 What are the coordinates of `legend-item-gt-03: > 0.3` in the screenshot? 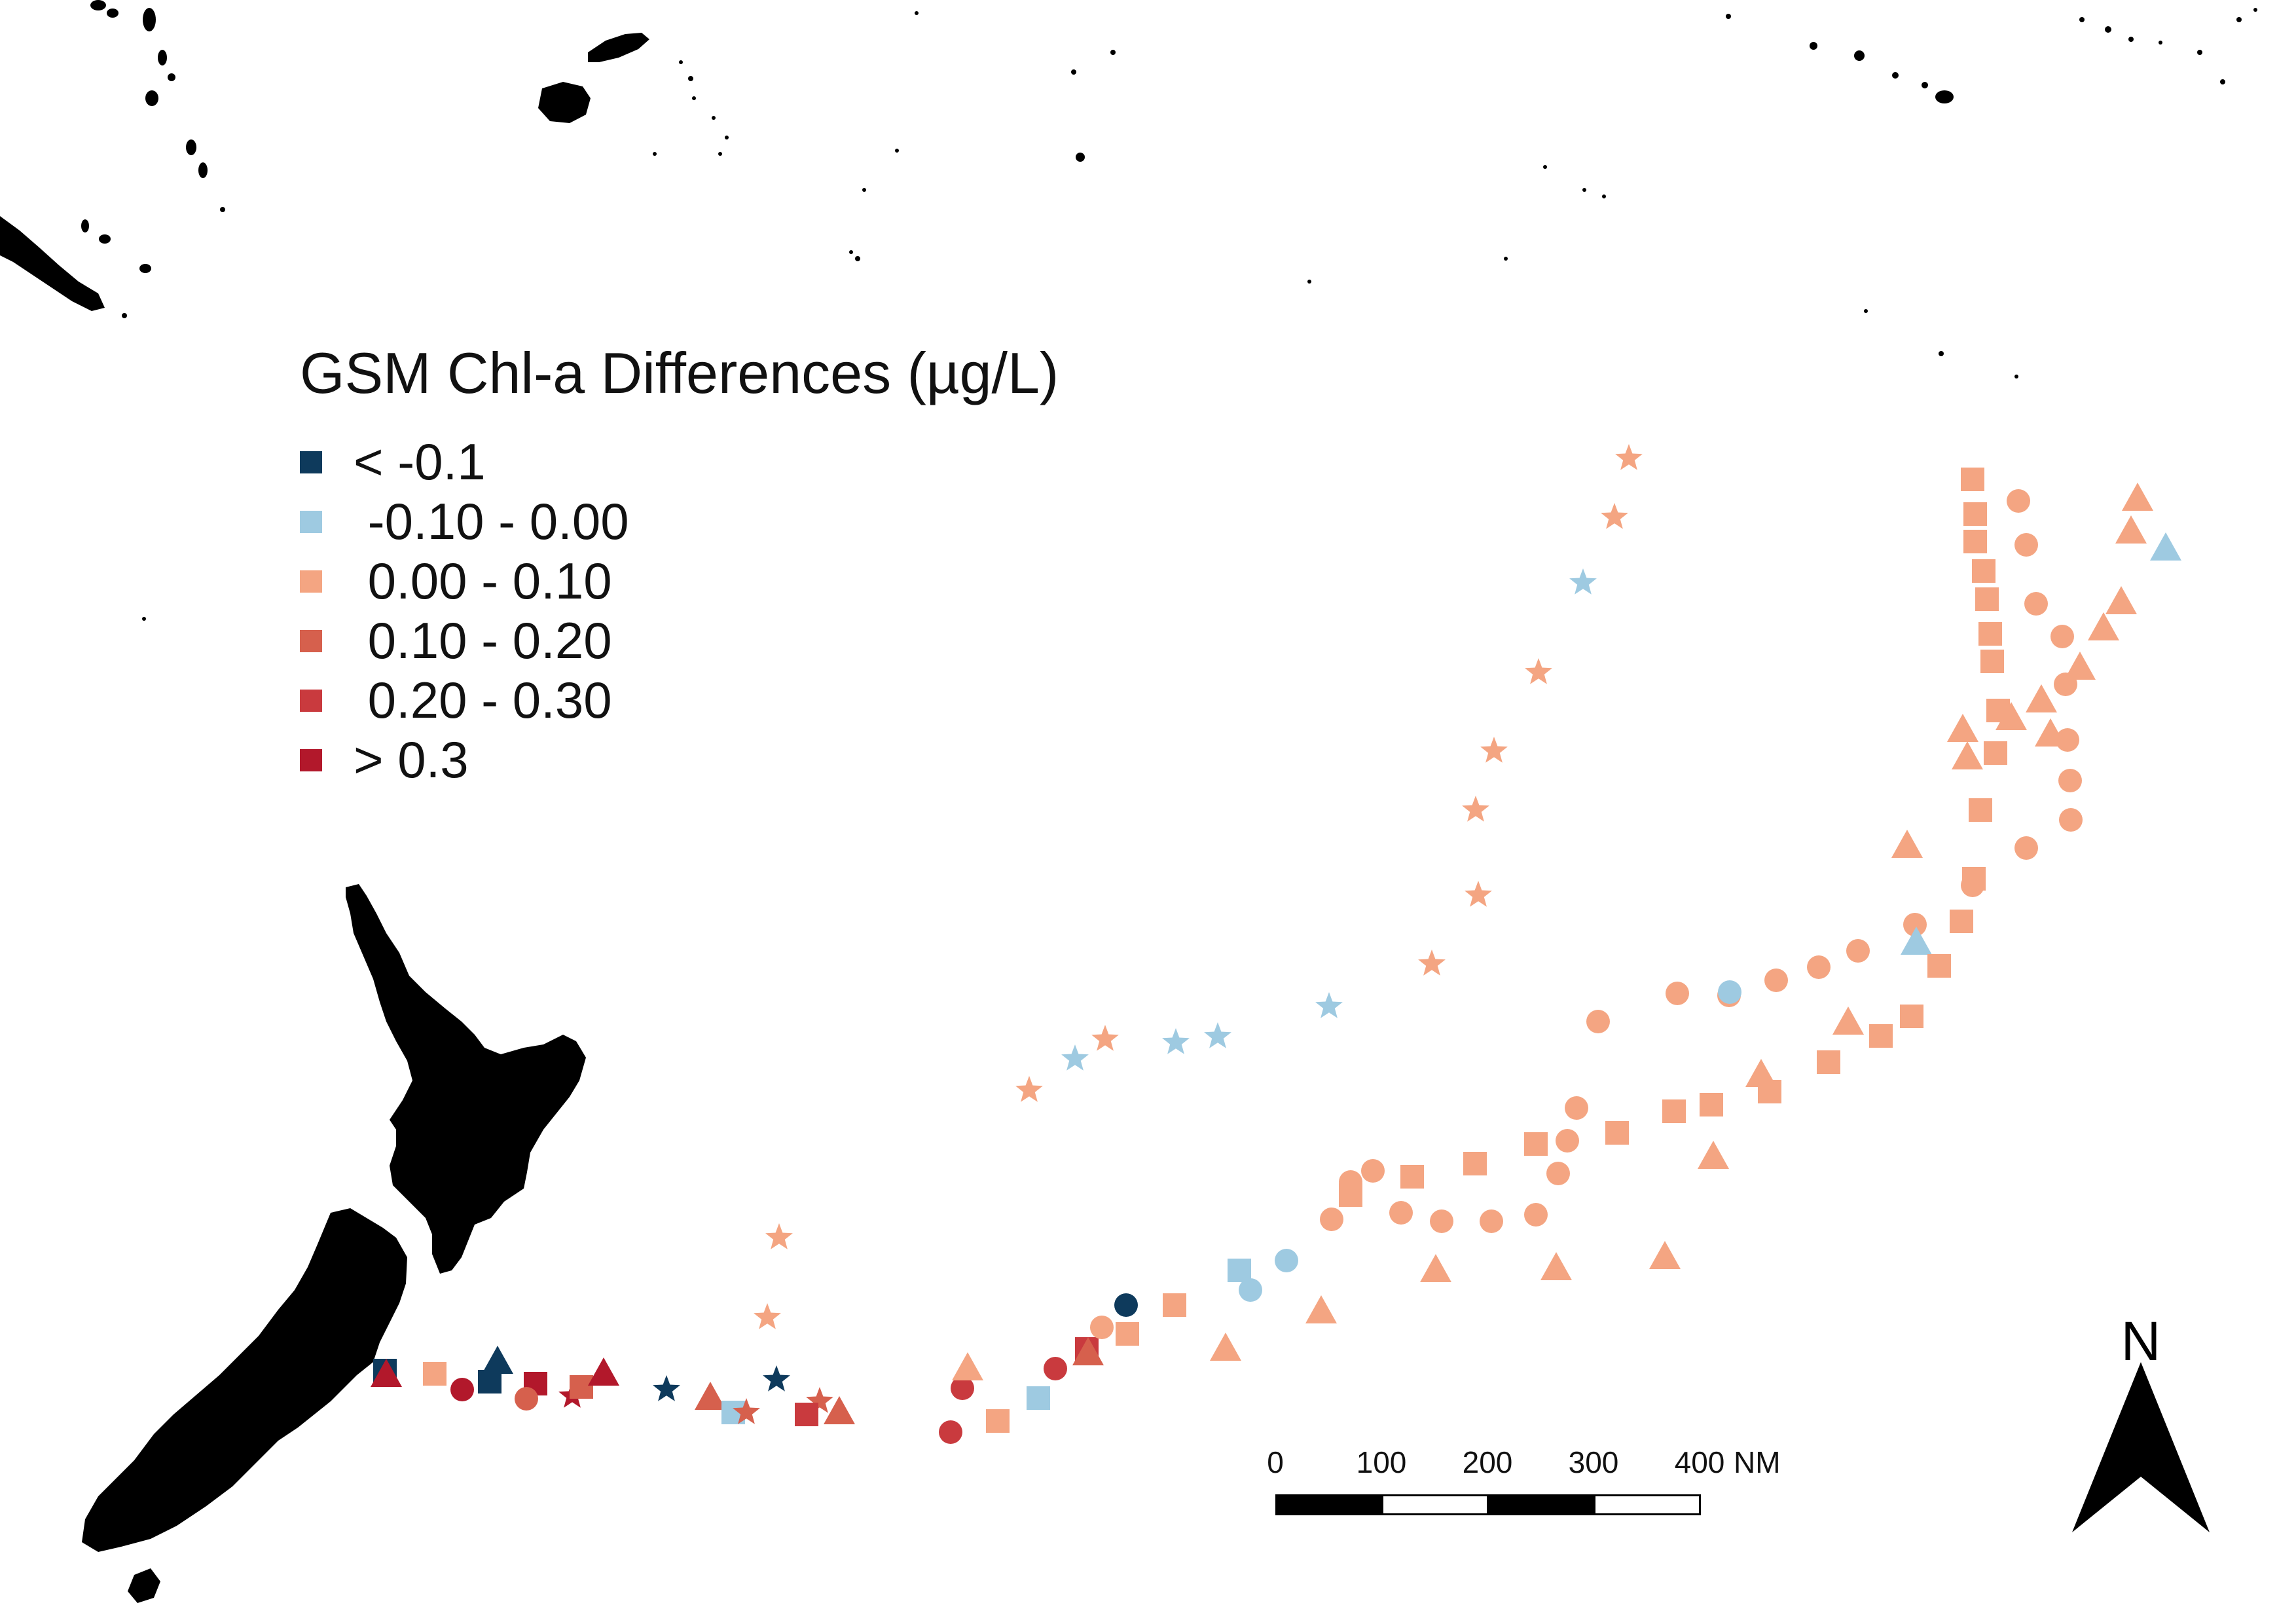 It's located at (679, 760).